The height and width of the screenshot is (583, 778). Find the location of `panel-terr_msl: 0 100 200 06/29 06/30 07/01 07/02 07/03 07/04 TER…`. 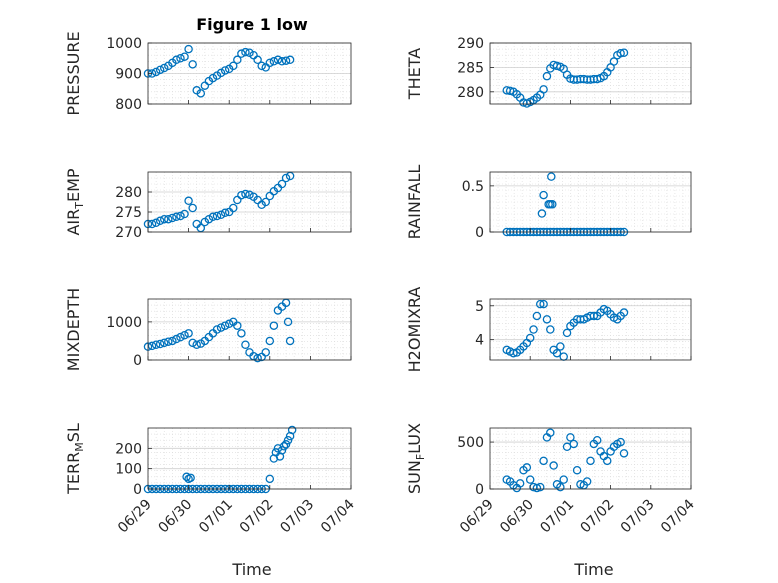

panel-terr_msl: 0 100 200 06/29 06/30 07/01 07/02 07/03 07/04 TER… is located at coordinates (211, 479).